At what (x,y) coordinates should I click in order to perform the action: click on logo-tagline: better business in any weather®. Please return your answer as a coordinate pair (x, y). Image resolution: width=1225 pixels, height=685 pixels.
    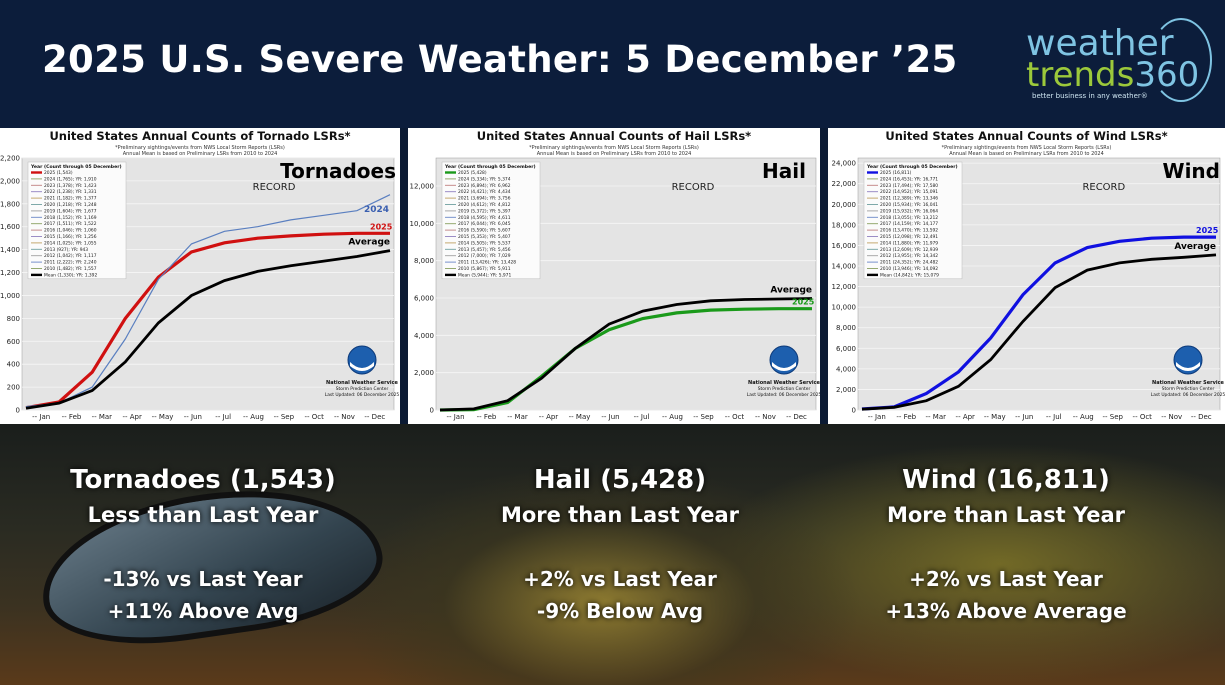
    Looking at the image, I should click on (1090, 96).